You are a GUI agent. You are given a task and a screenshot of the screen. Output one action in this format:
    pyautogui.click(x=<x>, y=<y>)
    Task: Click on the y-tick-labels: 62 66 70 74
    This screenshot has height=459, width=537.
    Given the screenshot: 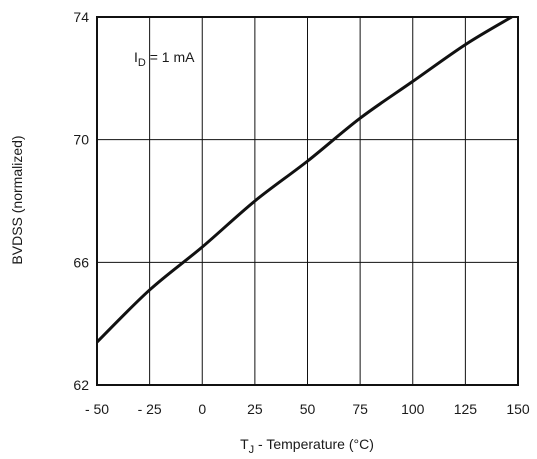 What is the action you would take?
    pyautogui.click(x=81, y=201)
    